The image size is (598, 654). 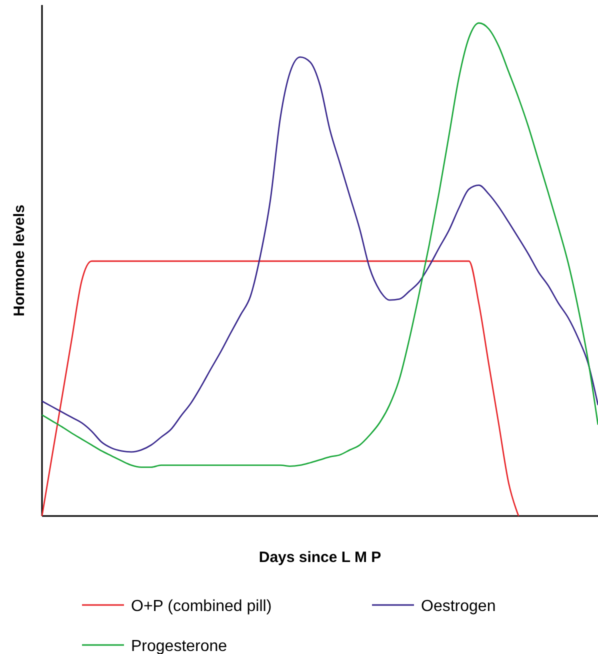 What do you see at coordinates (320, 557) in the screenshot?
I see `x-axis-title: Days since L M P` at bounding box center [320, 557].